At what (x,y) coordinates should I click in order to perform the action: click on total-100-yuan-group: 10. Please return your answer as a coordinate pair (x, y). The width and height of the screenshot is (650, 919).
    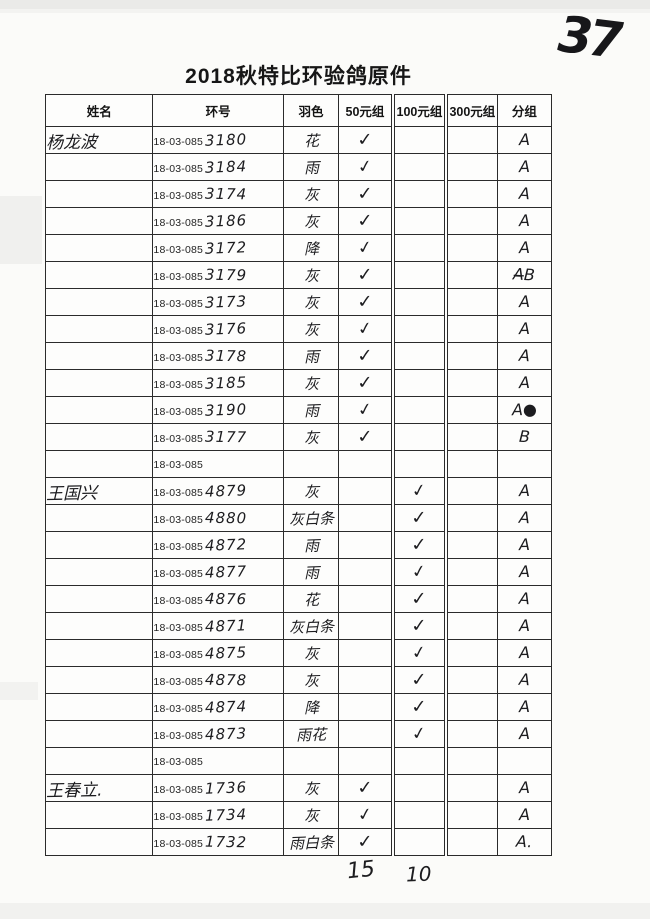
    Looking at the image, I should click on (418, 874).